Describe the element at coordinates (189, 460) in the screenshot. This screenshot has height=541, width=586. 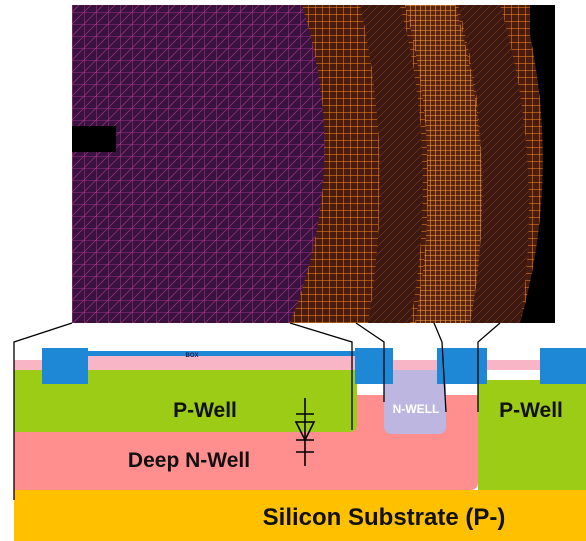
I see `deep-n-well-label: Deep N-Well` at that location.